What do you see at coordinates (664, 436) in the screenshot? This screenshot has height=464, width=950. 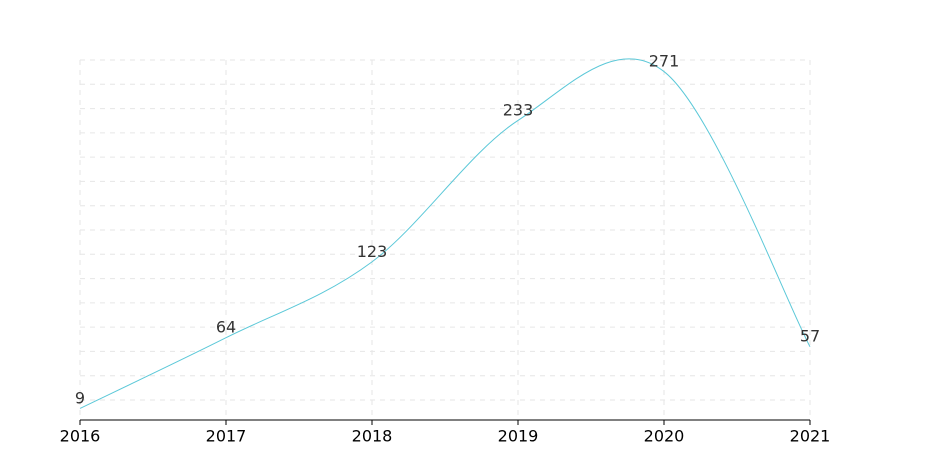 I see `x-tick-label: 2020` at bounding box center [664, 436].